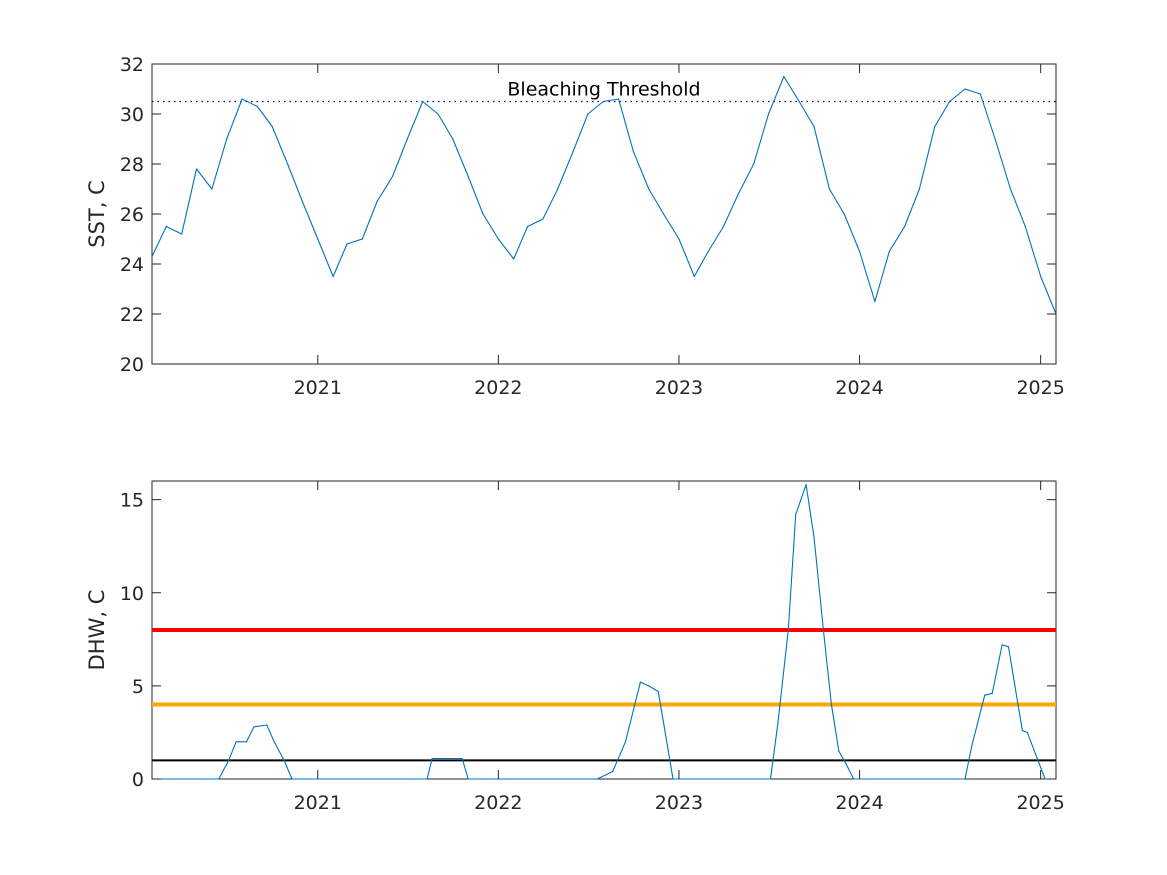 The height and width of the screenshot is (875, 1167). What do you see at coordinates (132, 215) in the screenshot?
I see `sst-ytick-label: 26` at bounding box center [132, 215].